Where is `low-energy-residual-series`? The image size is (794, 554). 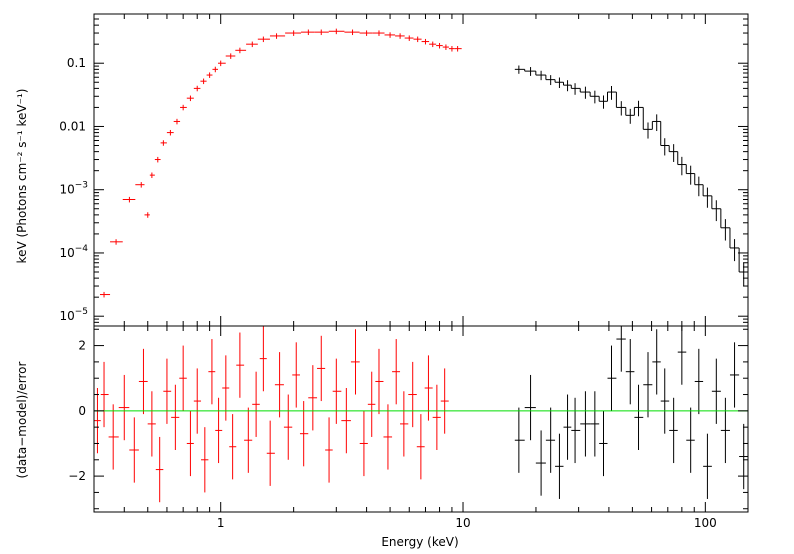
low-energy-residual-series is located at coordinates (271, 414).